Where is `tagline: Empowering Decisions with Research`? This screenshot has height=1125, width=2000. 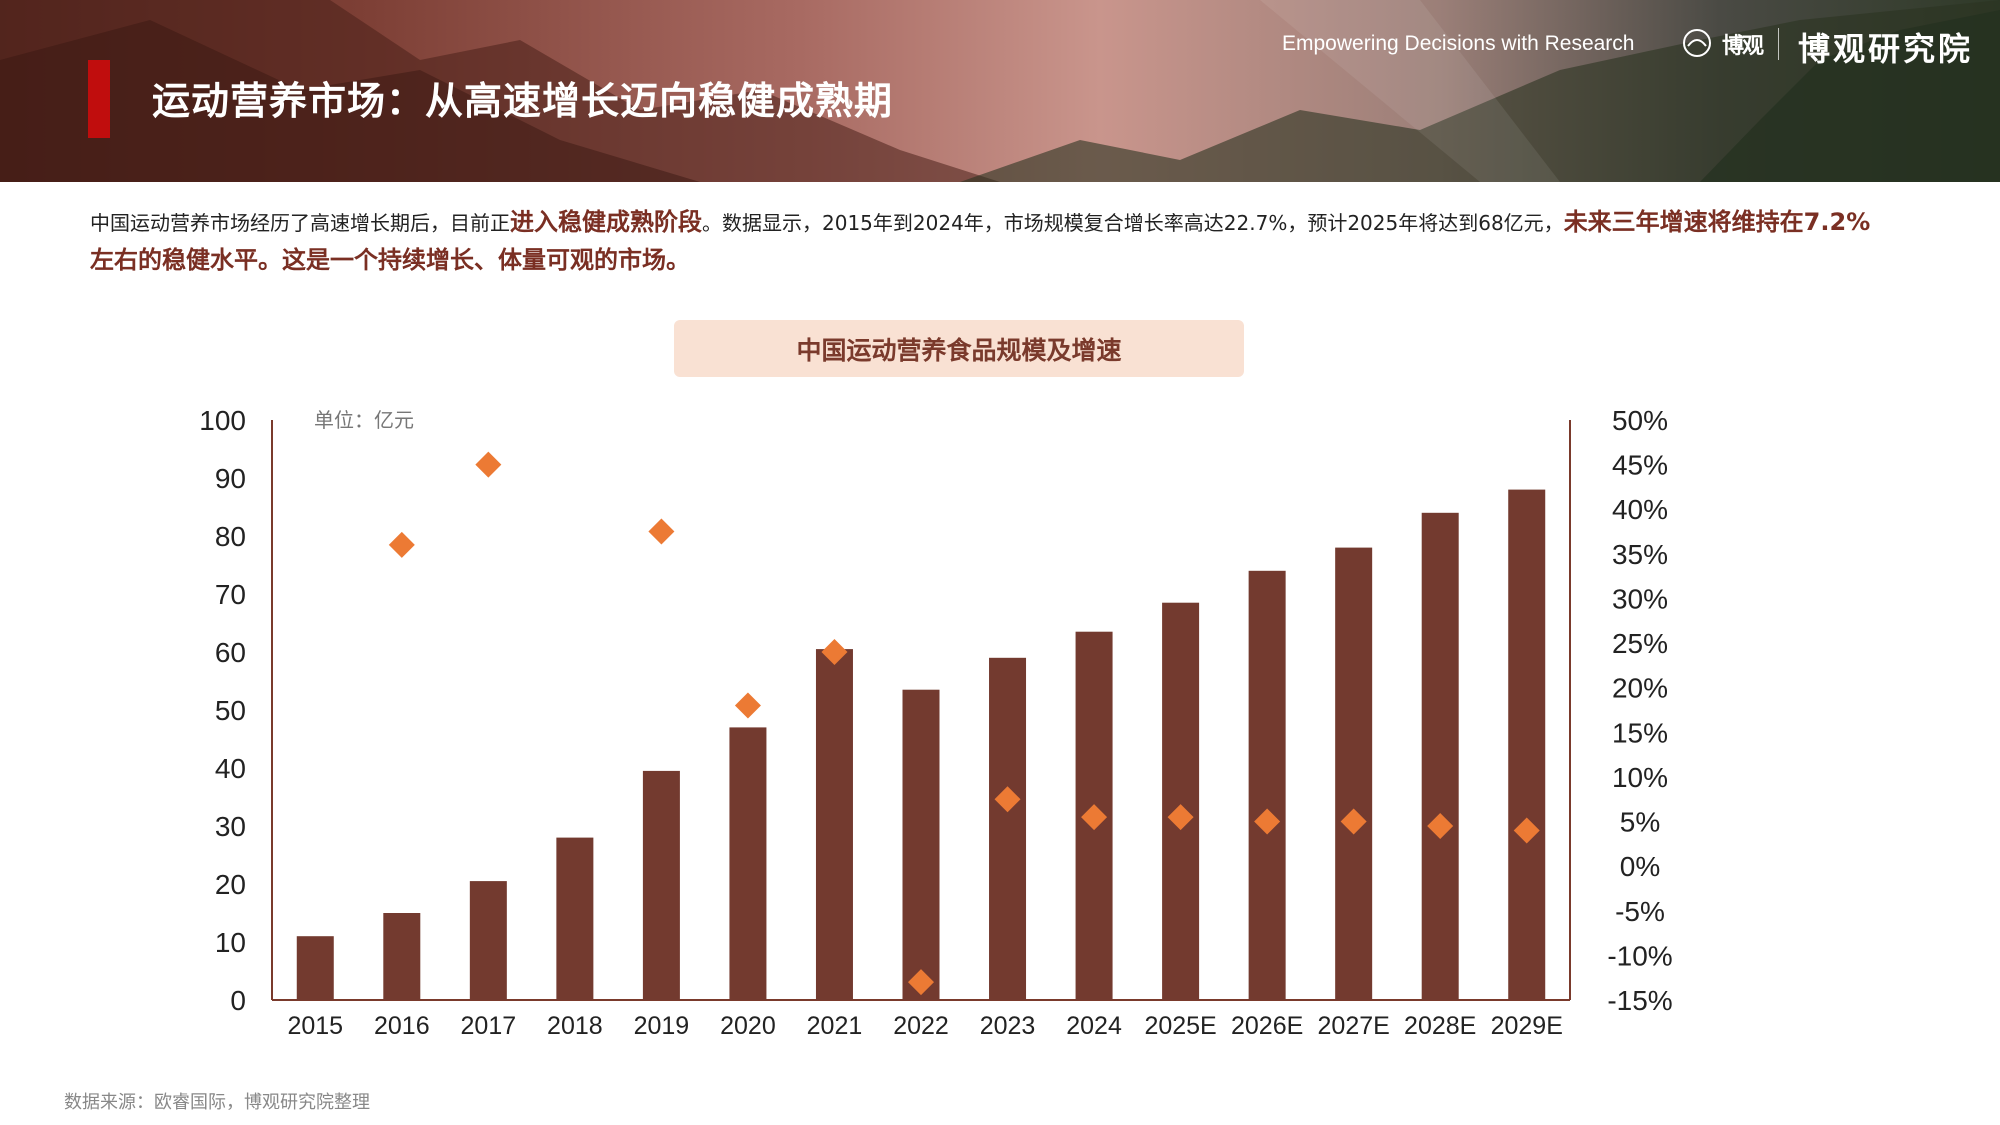
tagline: Empowering Decisions with Research is located at coordinates (1458, 43).